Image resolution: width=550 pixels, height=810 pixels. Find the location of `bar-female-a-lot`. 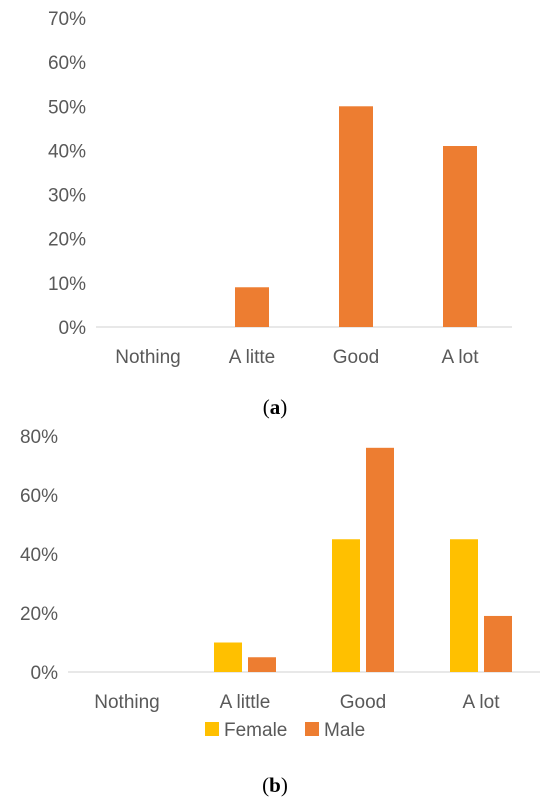

bar-female-a-lot is located at coordinates (464, 605).